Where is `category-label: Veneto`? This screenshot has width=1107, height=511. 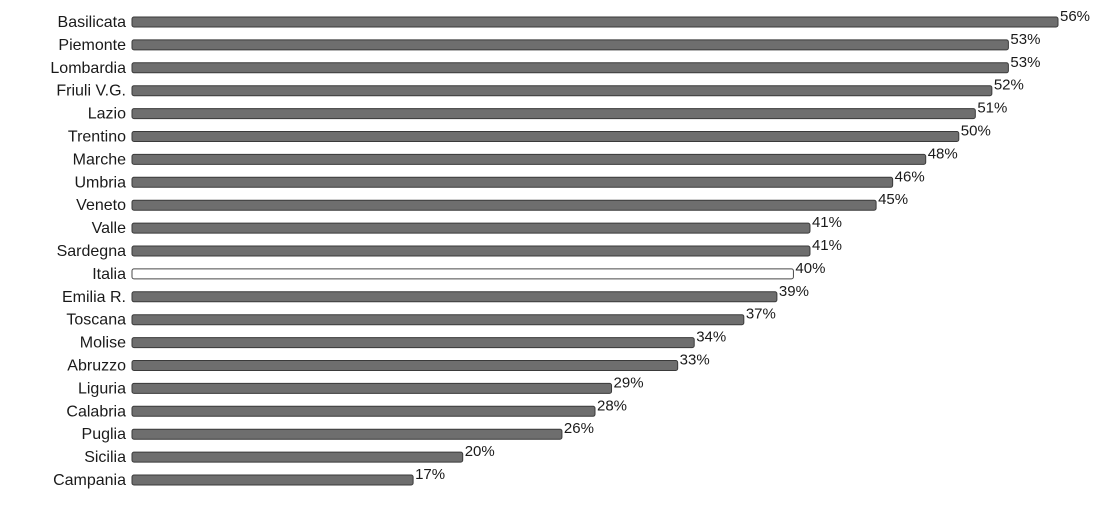
category-label: Veneto is located at coordinates (101, 205).